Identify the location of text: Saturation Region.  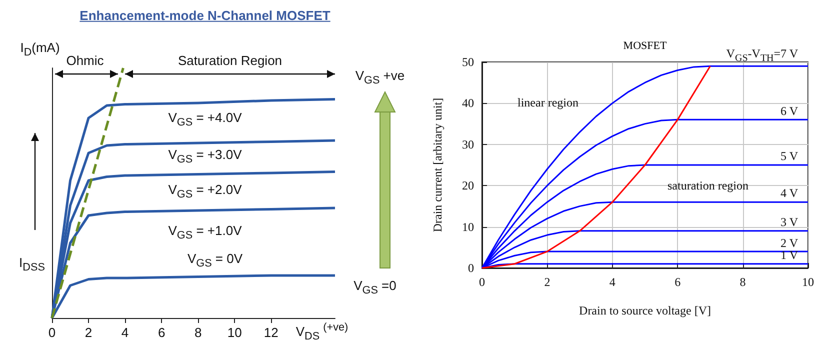
(230, 60).